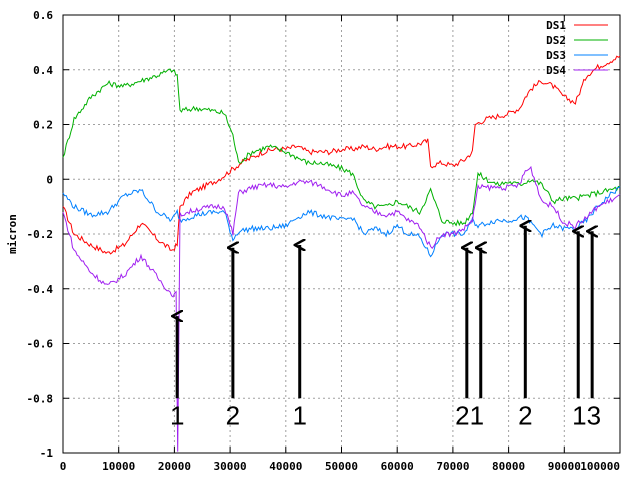 This screenshot has height=480, width=640. I want to click on y-tick-label: 0.2, so click(43, 125).